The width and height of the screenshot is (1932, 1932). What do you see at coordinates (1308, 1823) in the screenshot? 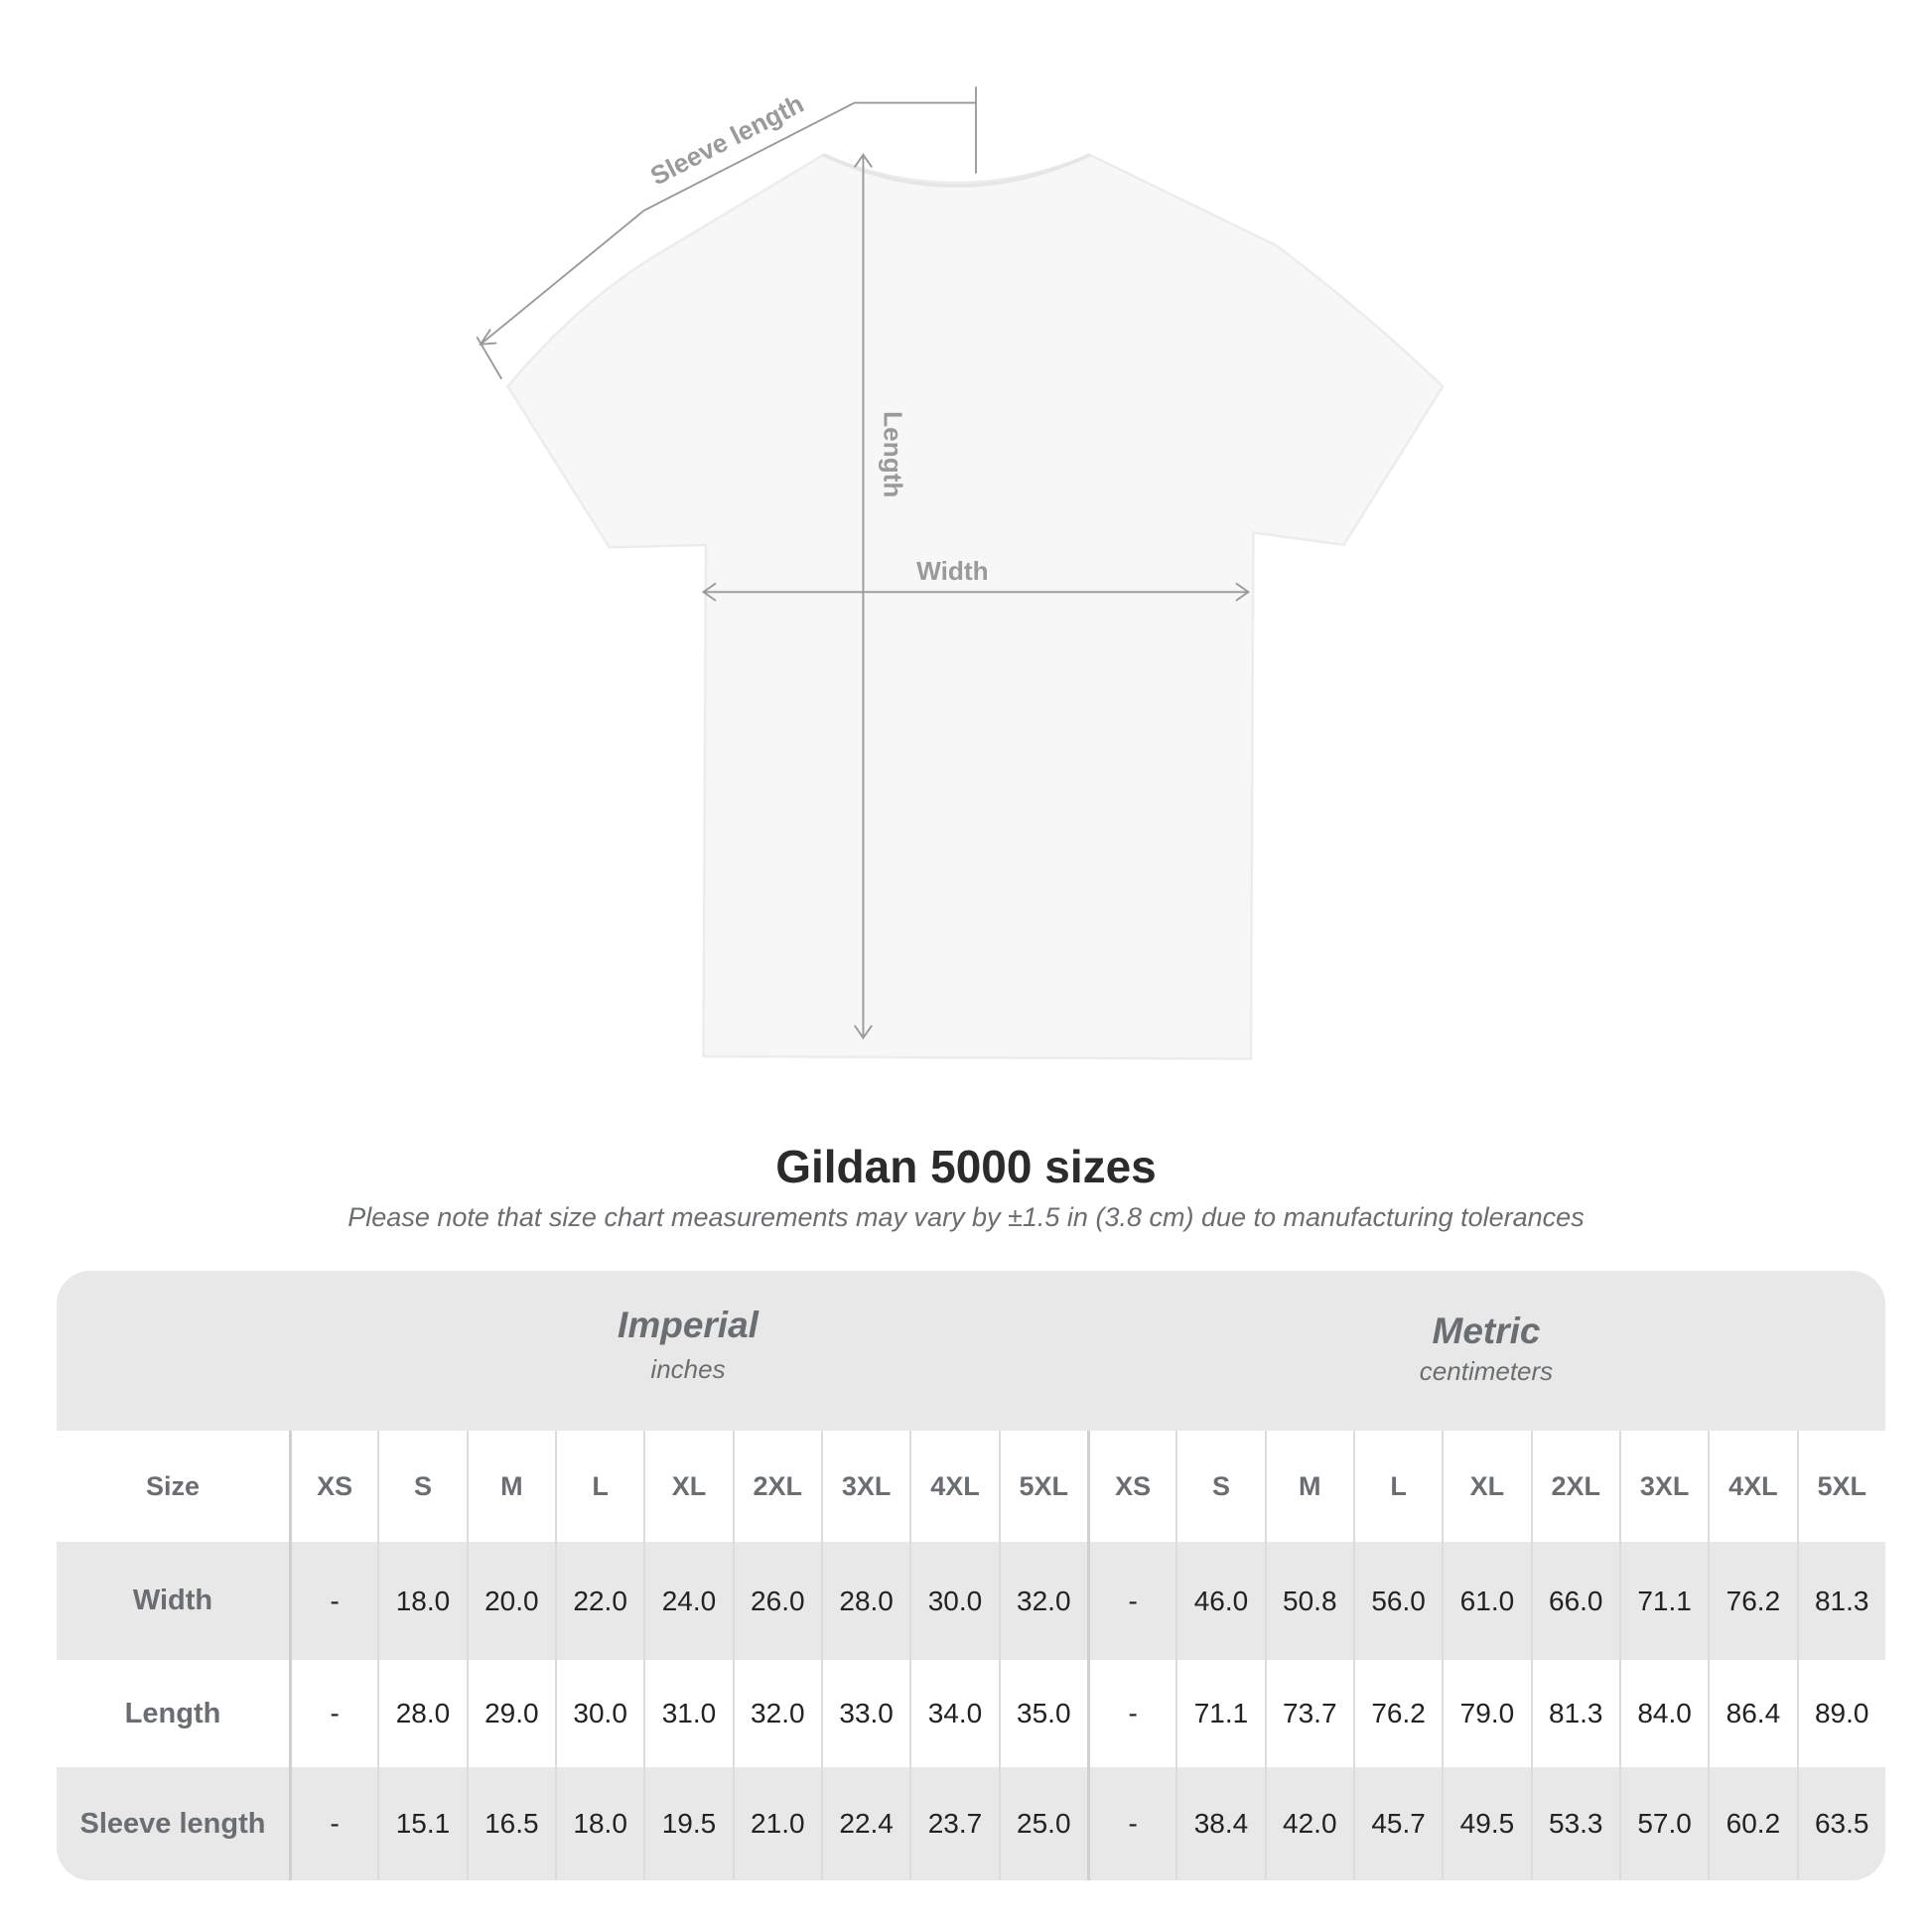
I see `metric-value-cell: 42.0` at bounding box center [1308, 1823].